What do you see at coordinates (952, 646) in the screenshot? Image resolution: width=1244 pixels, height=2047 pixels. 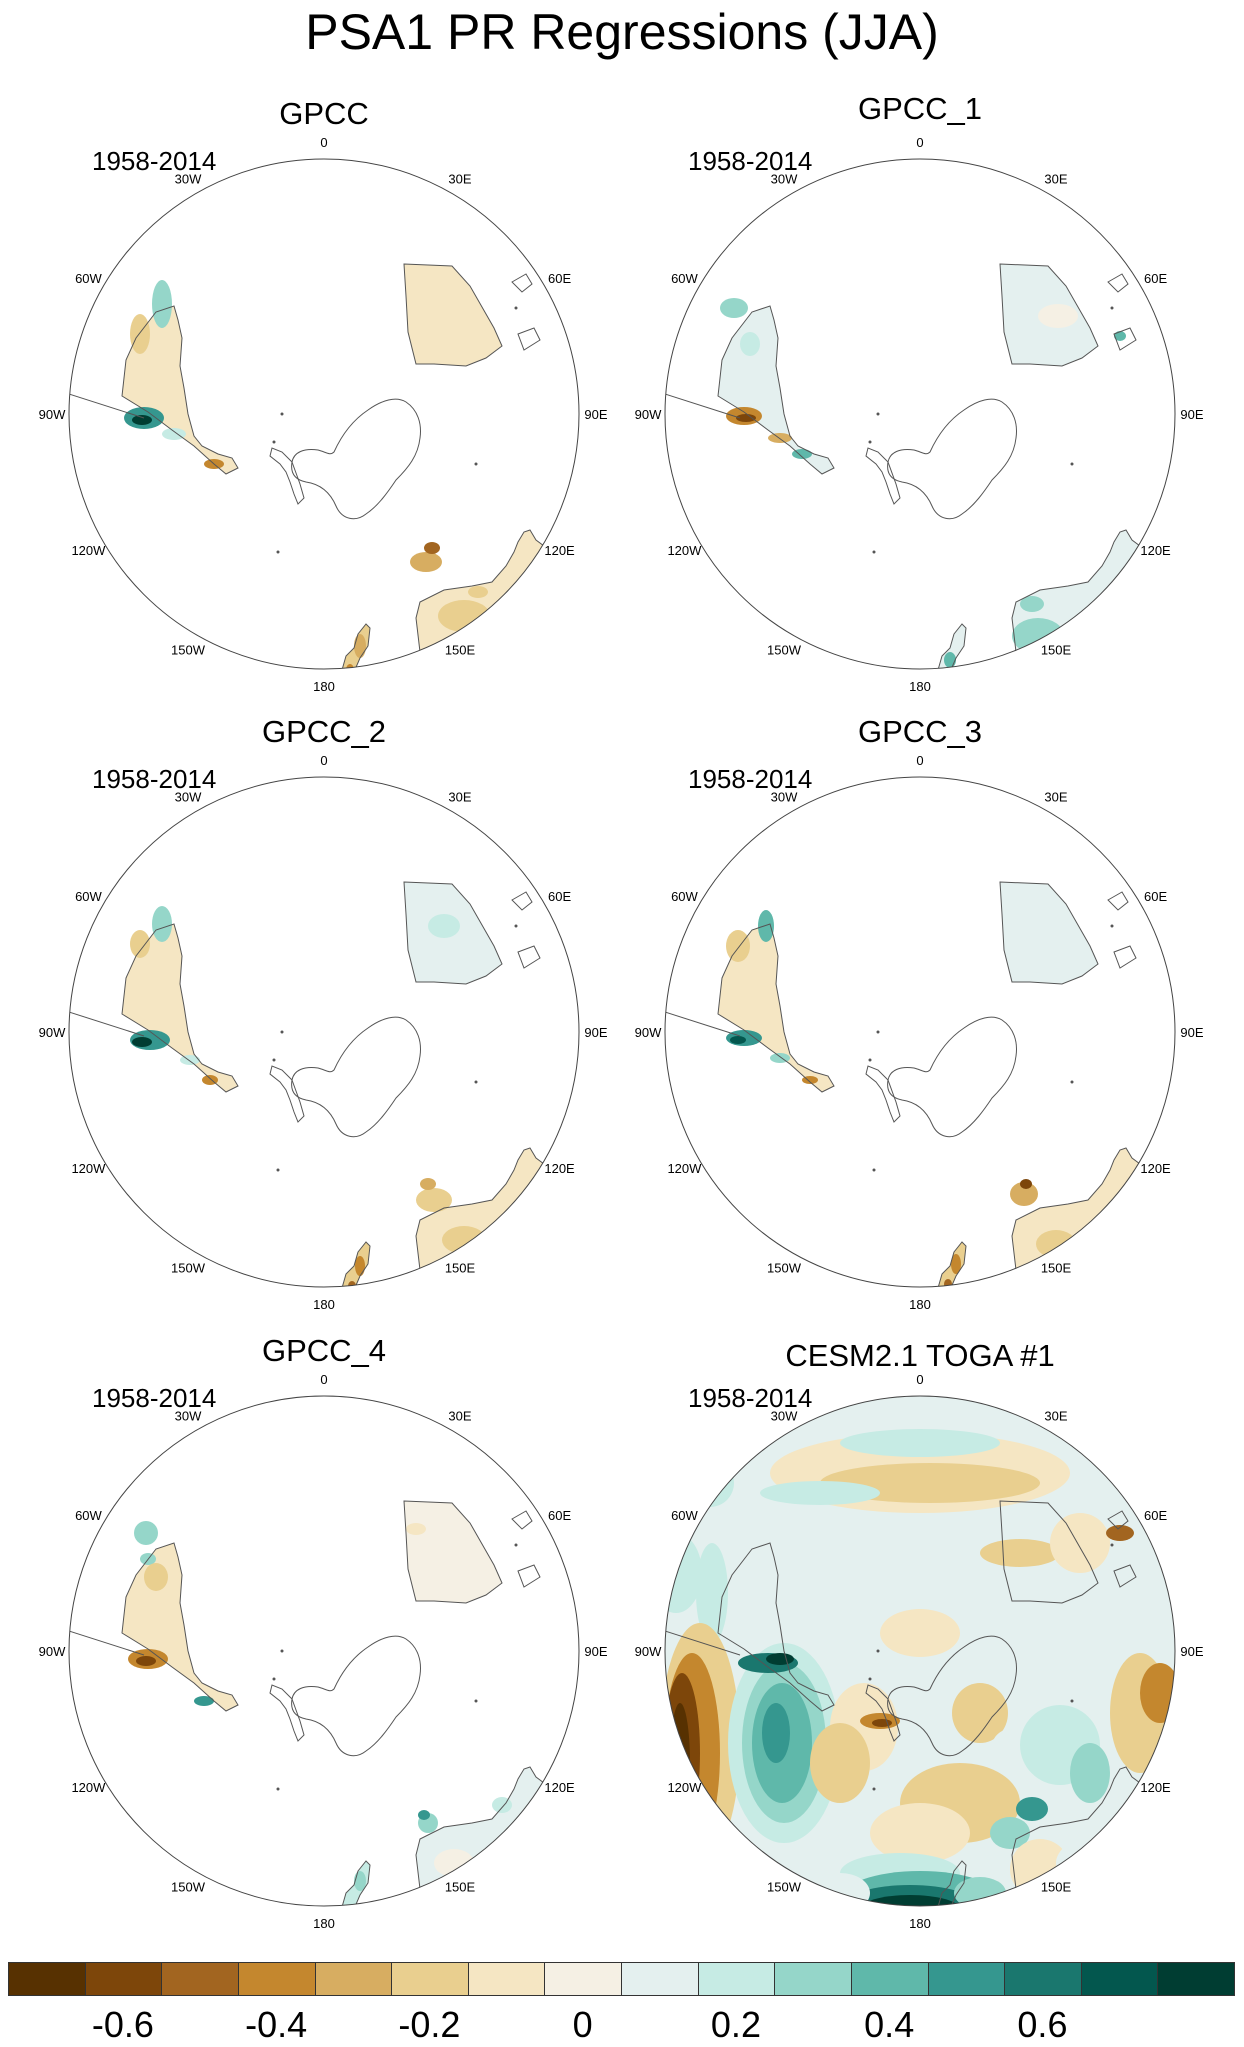 I see `land-fill-nz` at bounding box center [952, 646].